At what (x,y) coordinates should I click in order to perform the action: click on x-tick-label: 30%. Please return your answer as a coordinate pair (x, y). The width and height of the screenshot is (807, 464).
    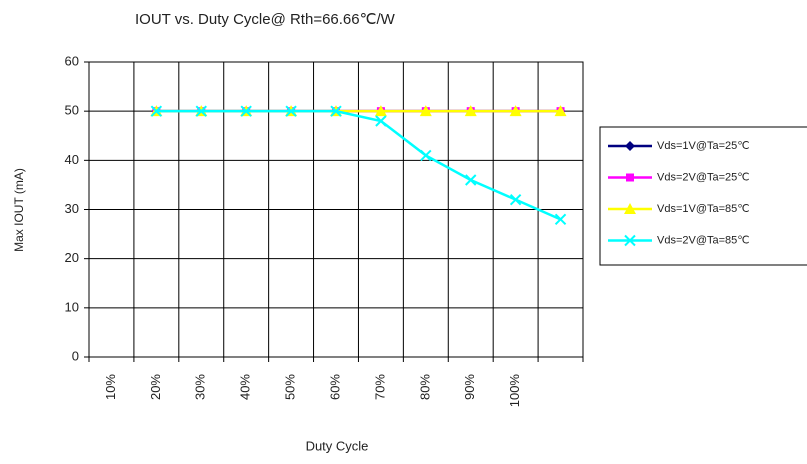
    Looking at the image, I should click on (200, 387).